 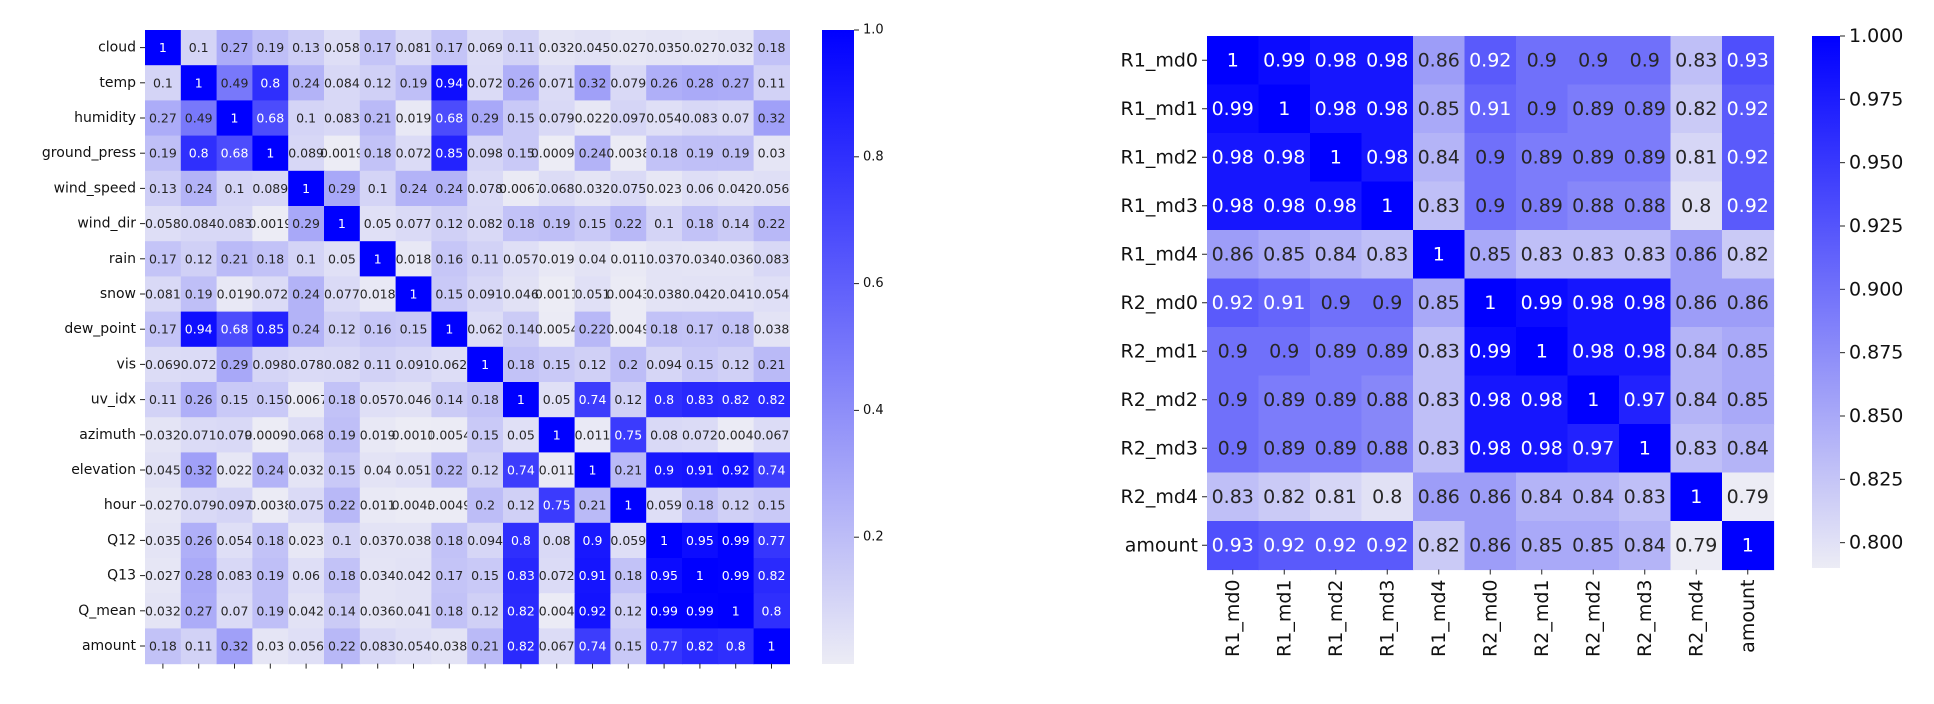 I want to click on cell-value-label: 0.93, so click(x=1233, y=545).